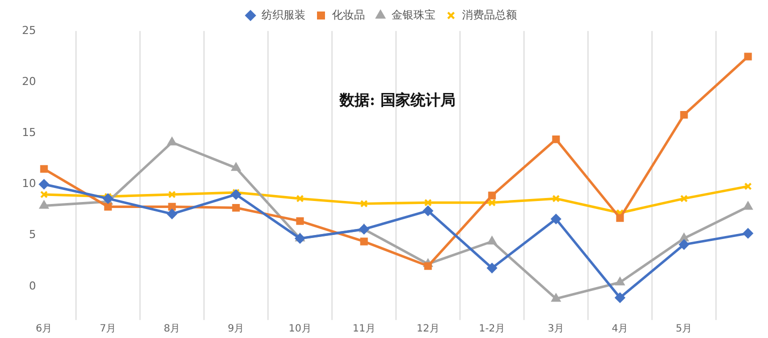  I want to click on y-tick-label: 10, so click(29, 183).